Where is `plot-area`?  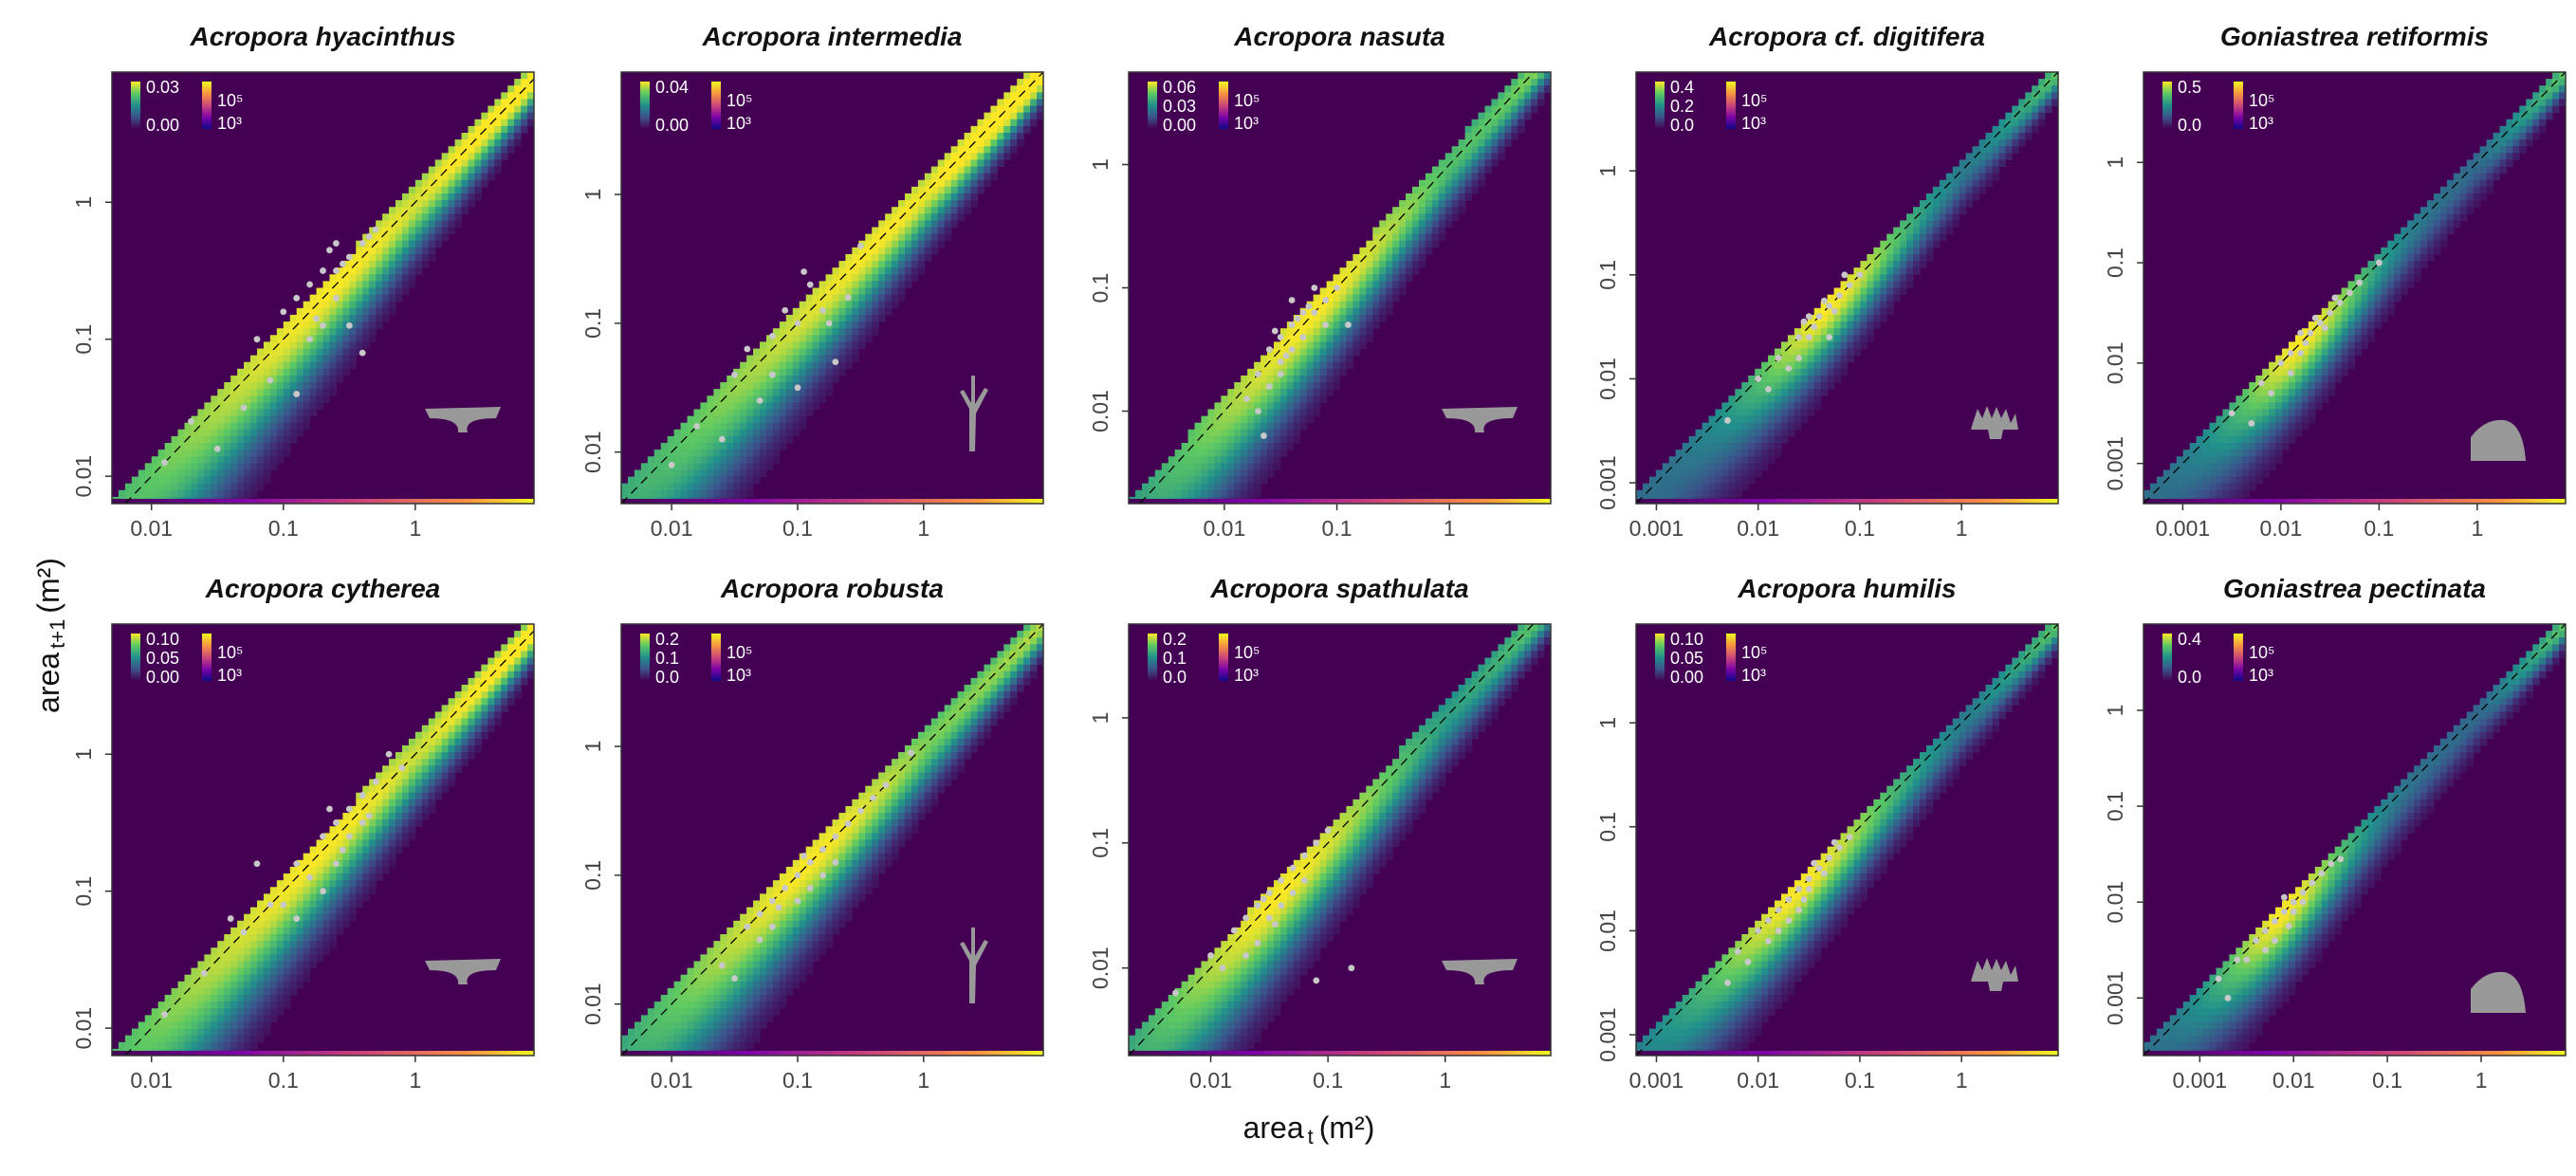
plot-area is located at coordinates (832, 288).